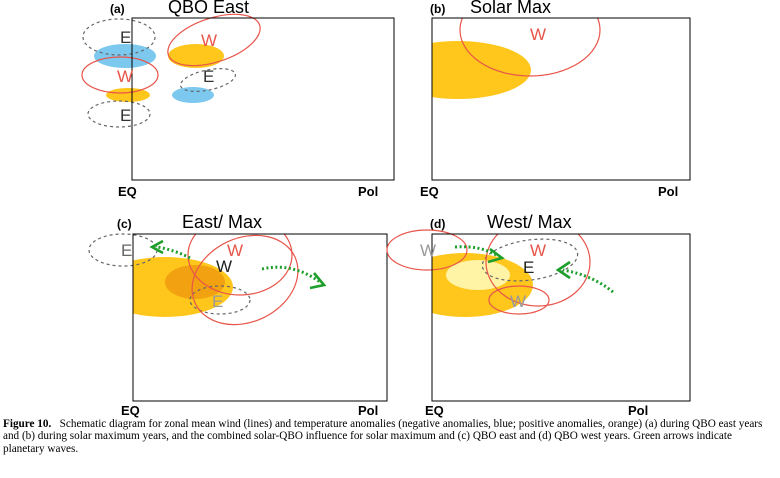 This screenshot has height=478, width=780. I want to click on panel-d-axis-right: Pol, so click(638, 410).